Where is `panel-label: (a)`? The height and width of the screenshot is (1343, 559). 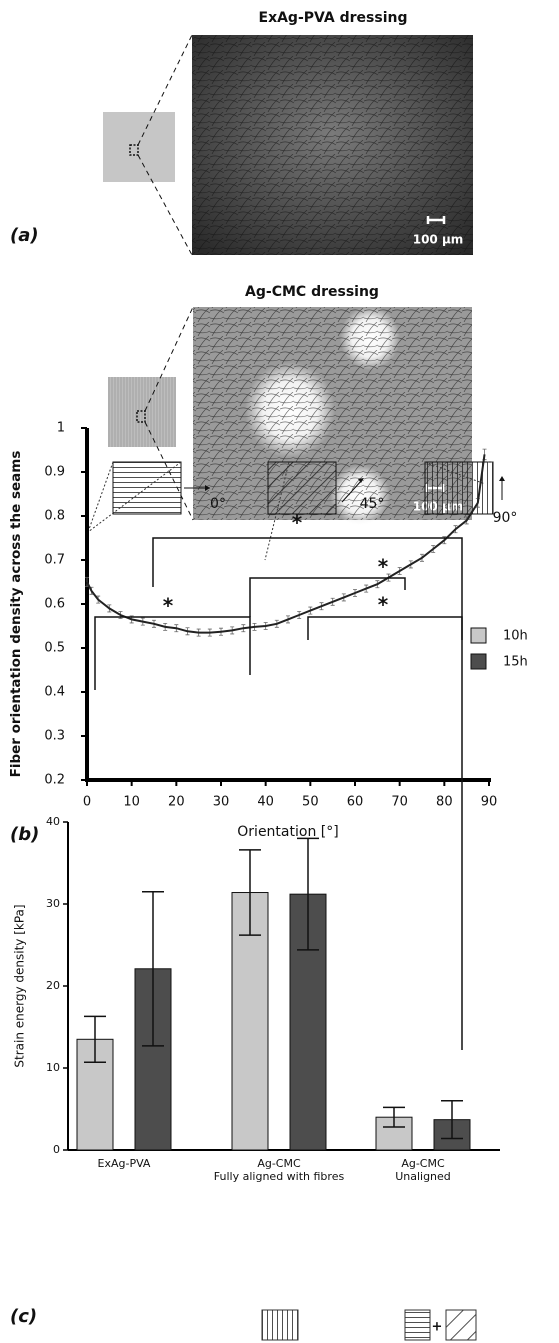 panel-label: (a) is located at coordinates (24, 235).